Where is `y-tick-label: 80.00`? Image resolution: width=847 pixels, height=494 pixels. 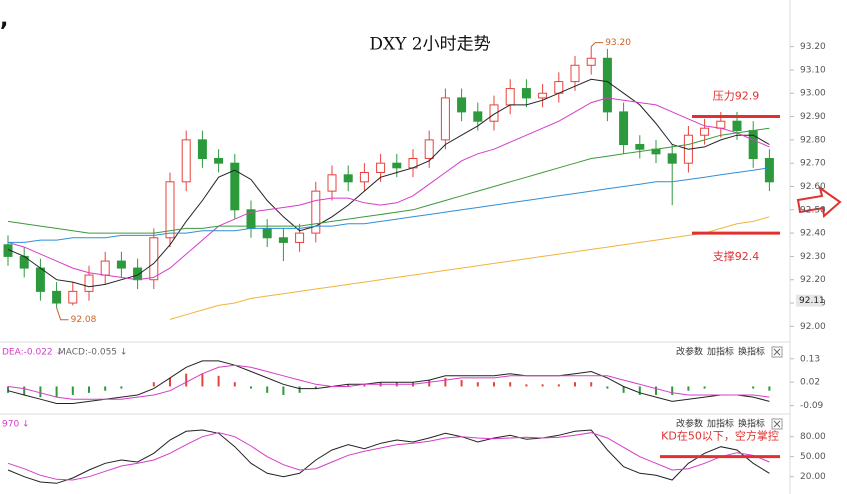 y-tick-label: 80.00 is located at coordinates (813, 437).